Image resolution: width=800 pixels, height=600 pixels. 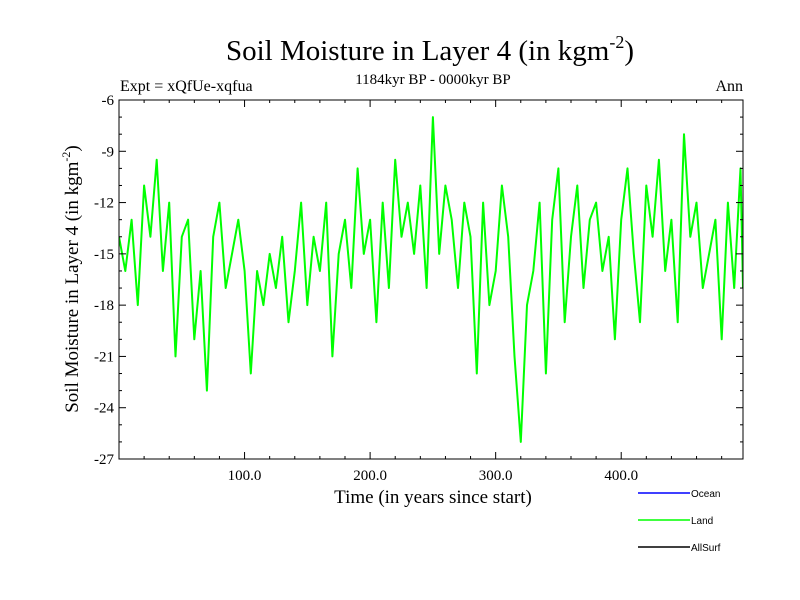 What do you see at coordinates (186, 86) in the screenshot?
I see `experiment-label: Expt = xQfUe-xqfua` at bounding box center [186, 86].